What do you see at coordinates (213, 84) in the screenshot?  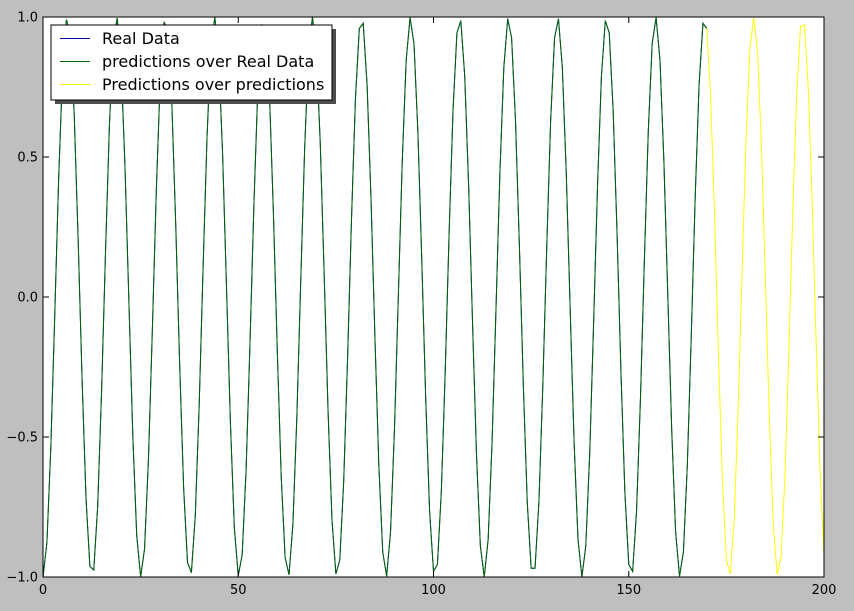 I see `legend-label-predictions-over-predictions: Predictions over predictions` at bounding box center [213, 84].